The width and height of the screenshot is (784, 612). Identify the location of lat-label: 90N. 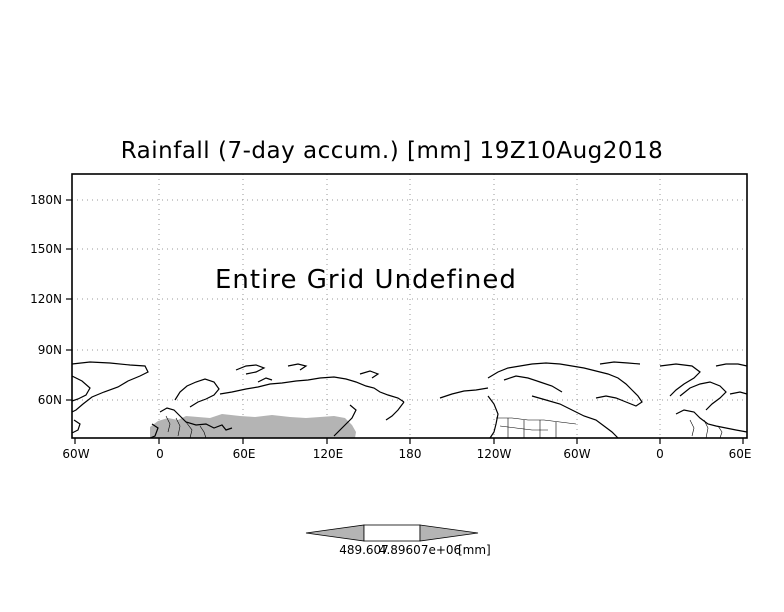
(50, 350).